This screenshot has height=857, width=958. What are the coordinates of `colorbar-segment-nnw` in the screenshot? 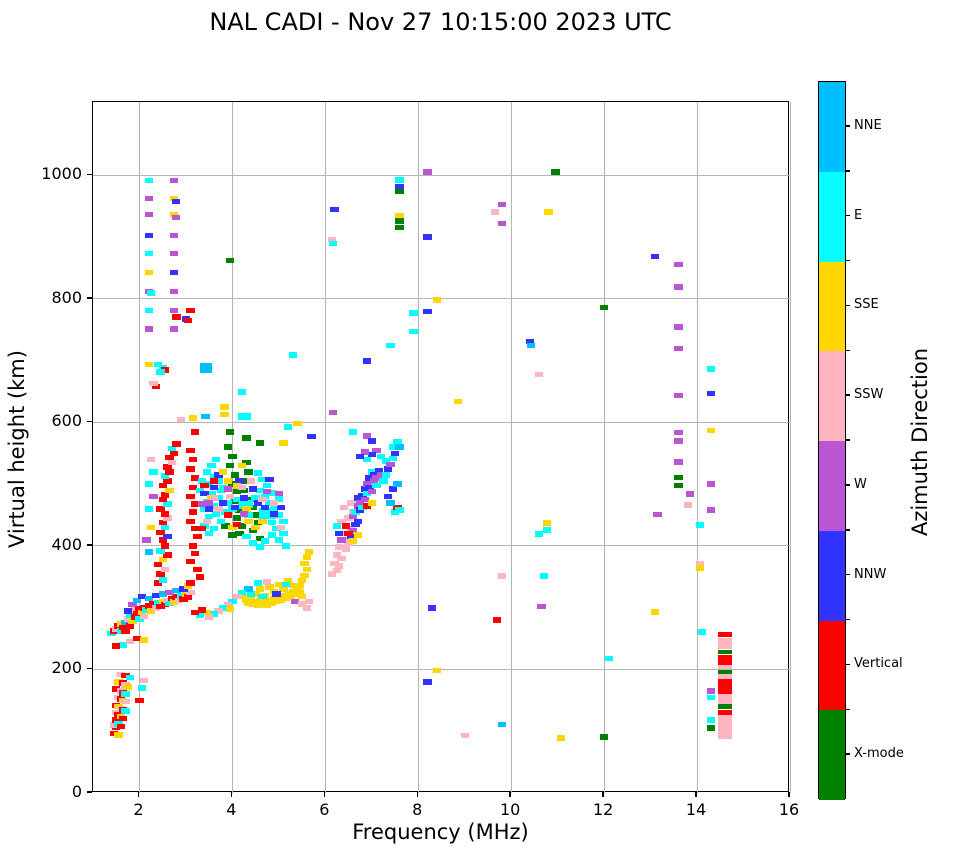 It's located at (832, 575).